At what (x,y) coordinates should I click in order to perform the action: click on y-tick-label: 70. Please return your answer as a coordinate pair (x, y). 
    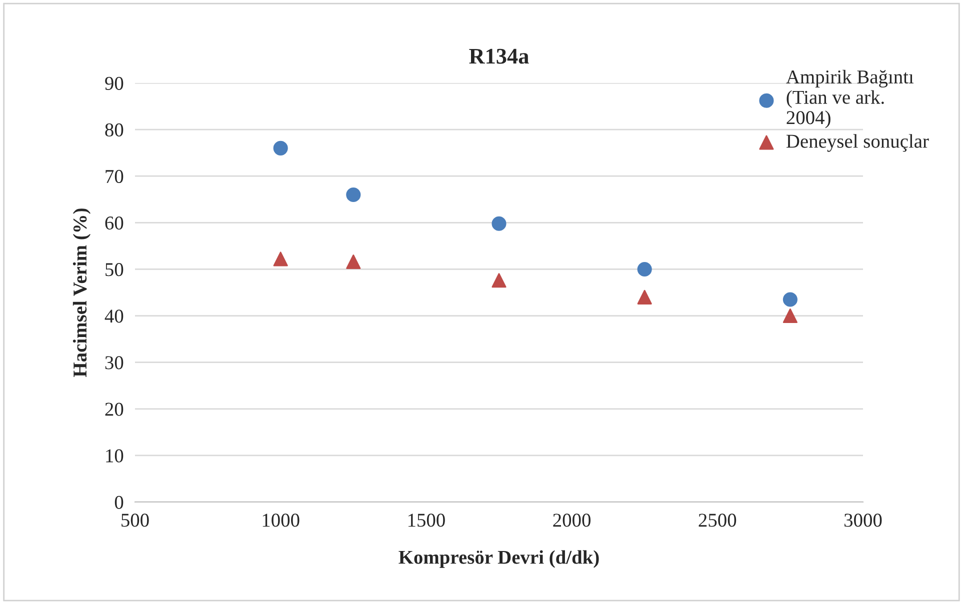
    Looking at the image, I should click on (115, 177).